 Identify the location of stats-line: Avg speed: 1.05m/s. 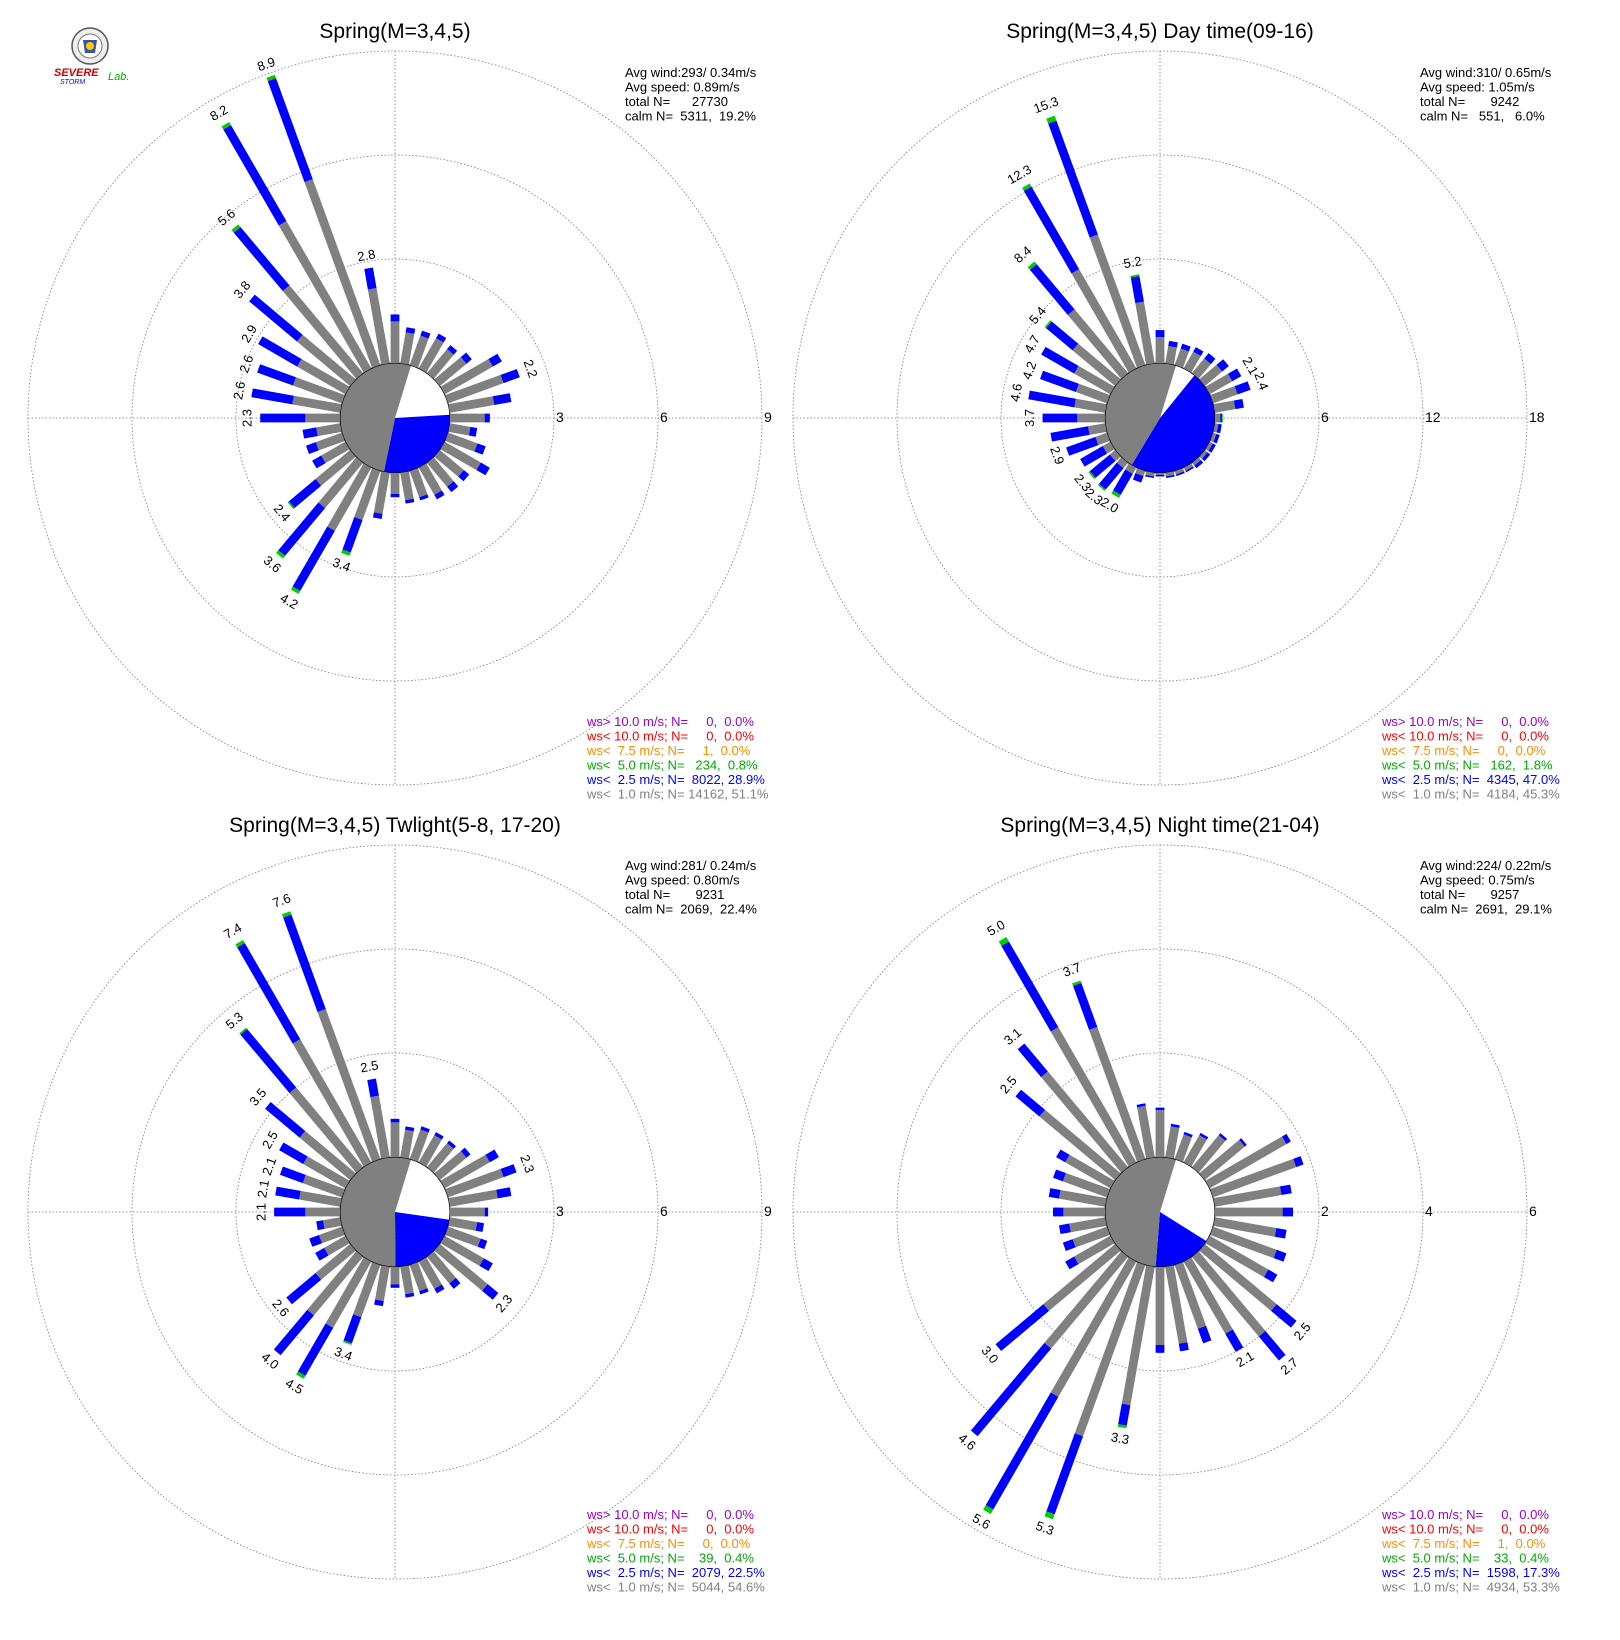
(1477, 87).